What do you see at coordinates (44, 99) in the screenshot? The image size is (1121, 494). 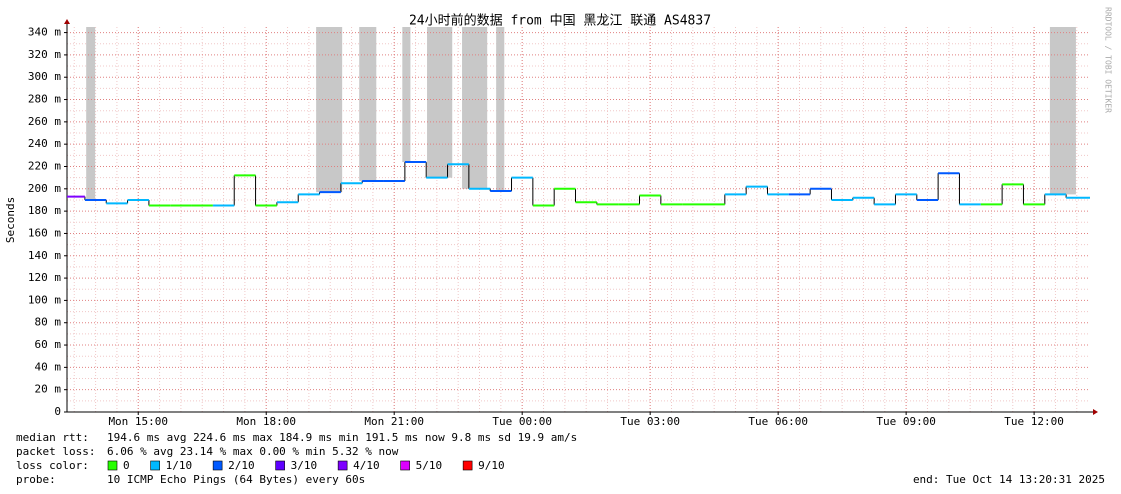 I see `y-tick-label: 280 m` at bounding box center [44, 99].